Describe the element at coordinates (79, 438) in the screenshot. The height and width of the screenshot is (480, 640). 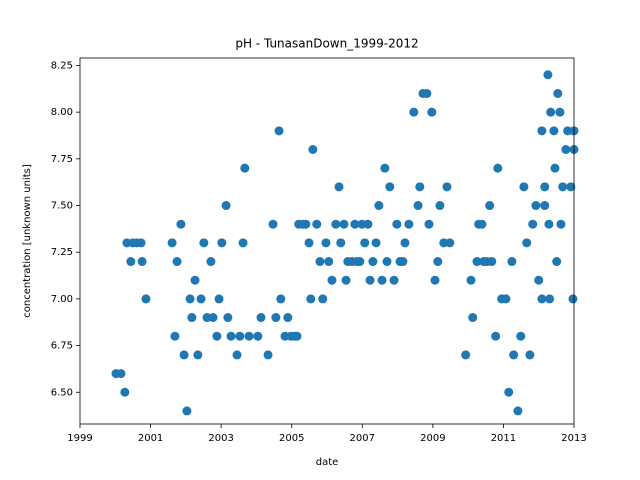
I see `x-tick-label: 1999` at that location.